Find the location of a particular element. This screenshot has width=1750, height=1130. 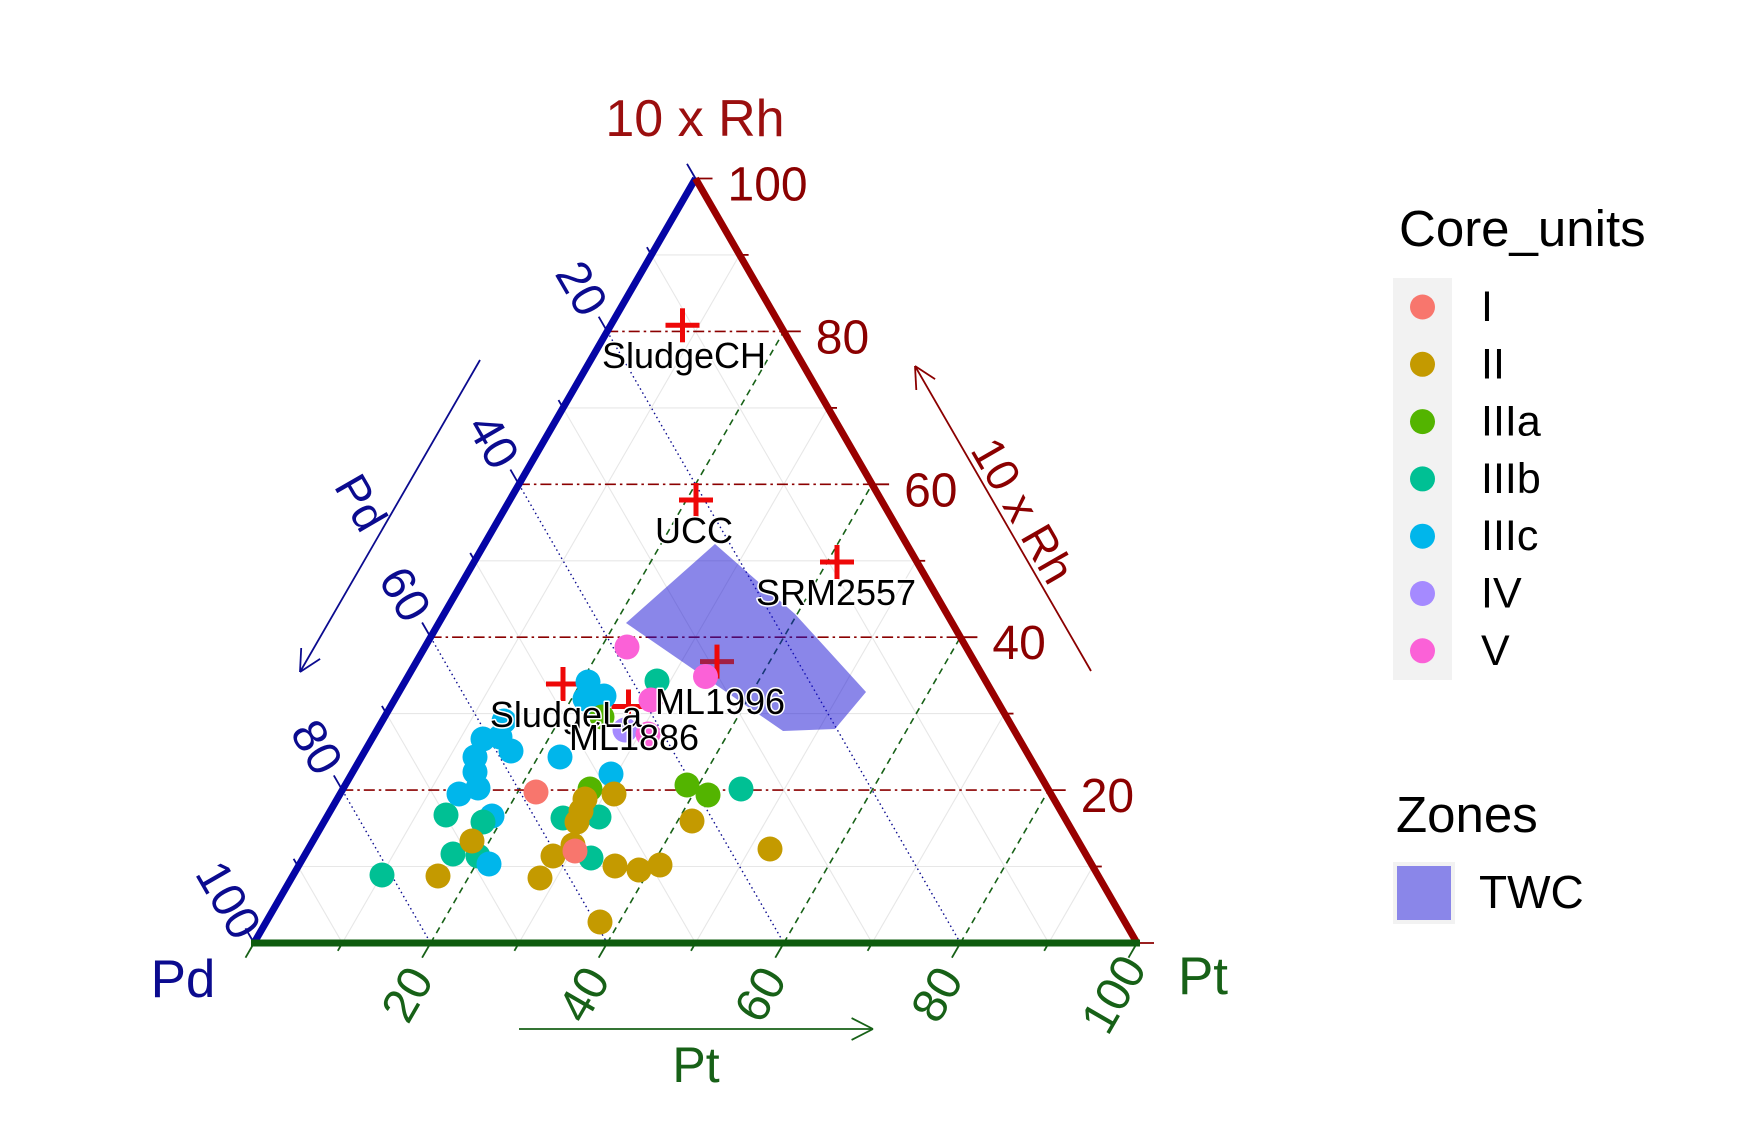

svg-text: Zones is located at coordinates (1467, 814).